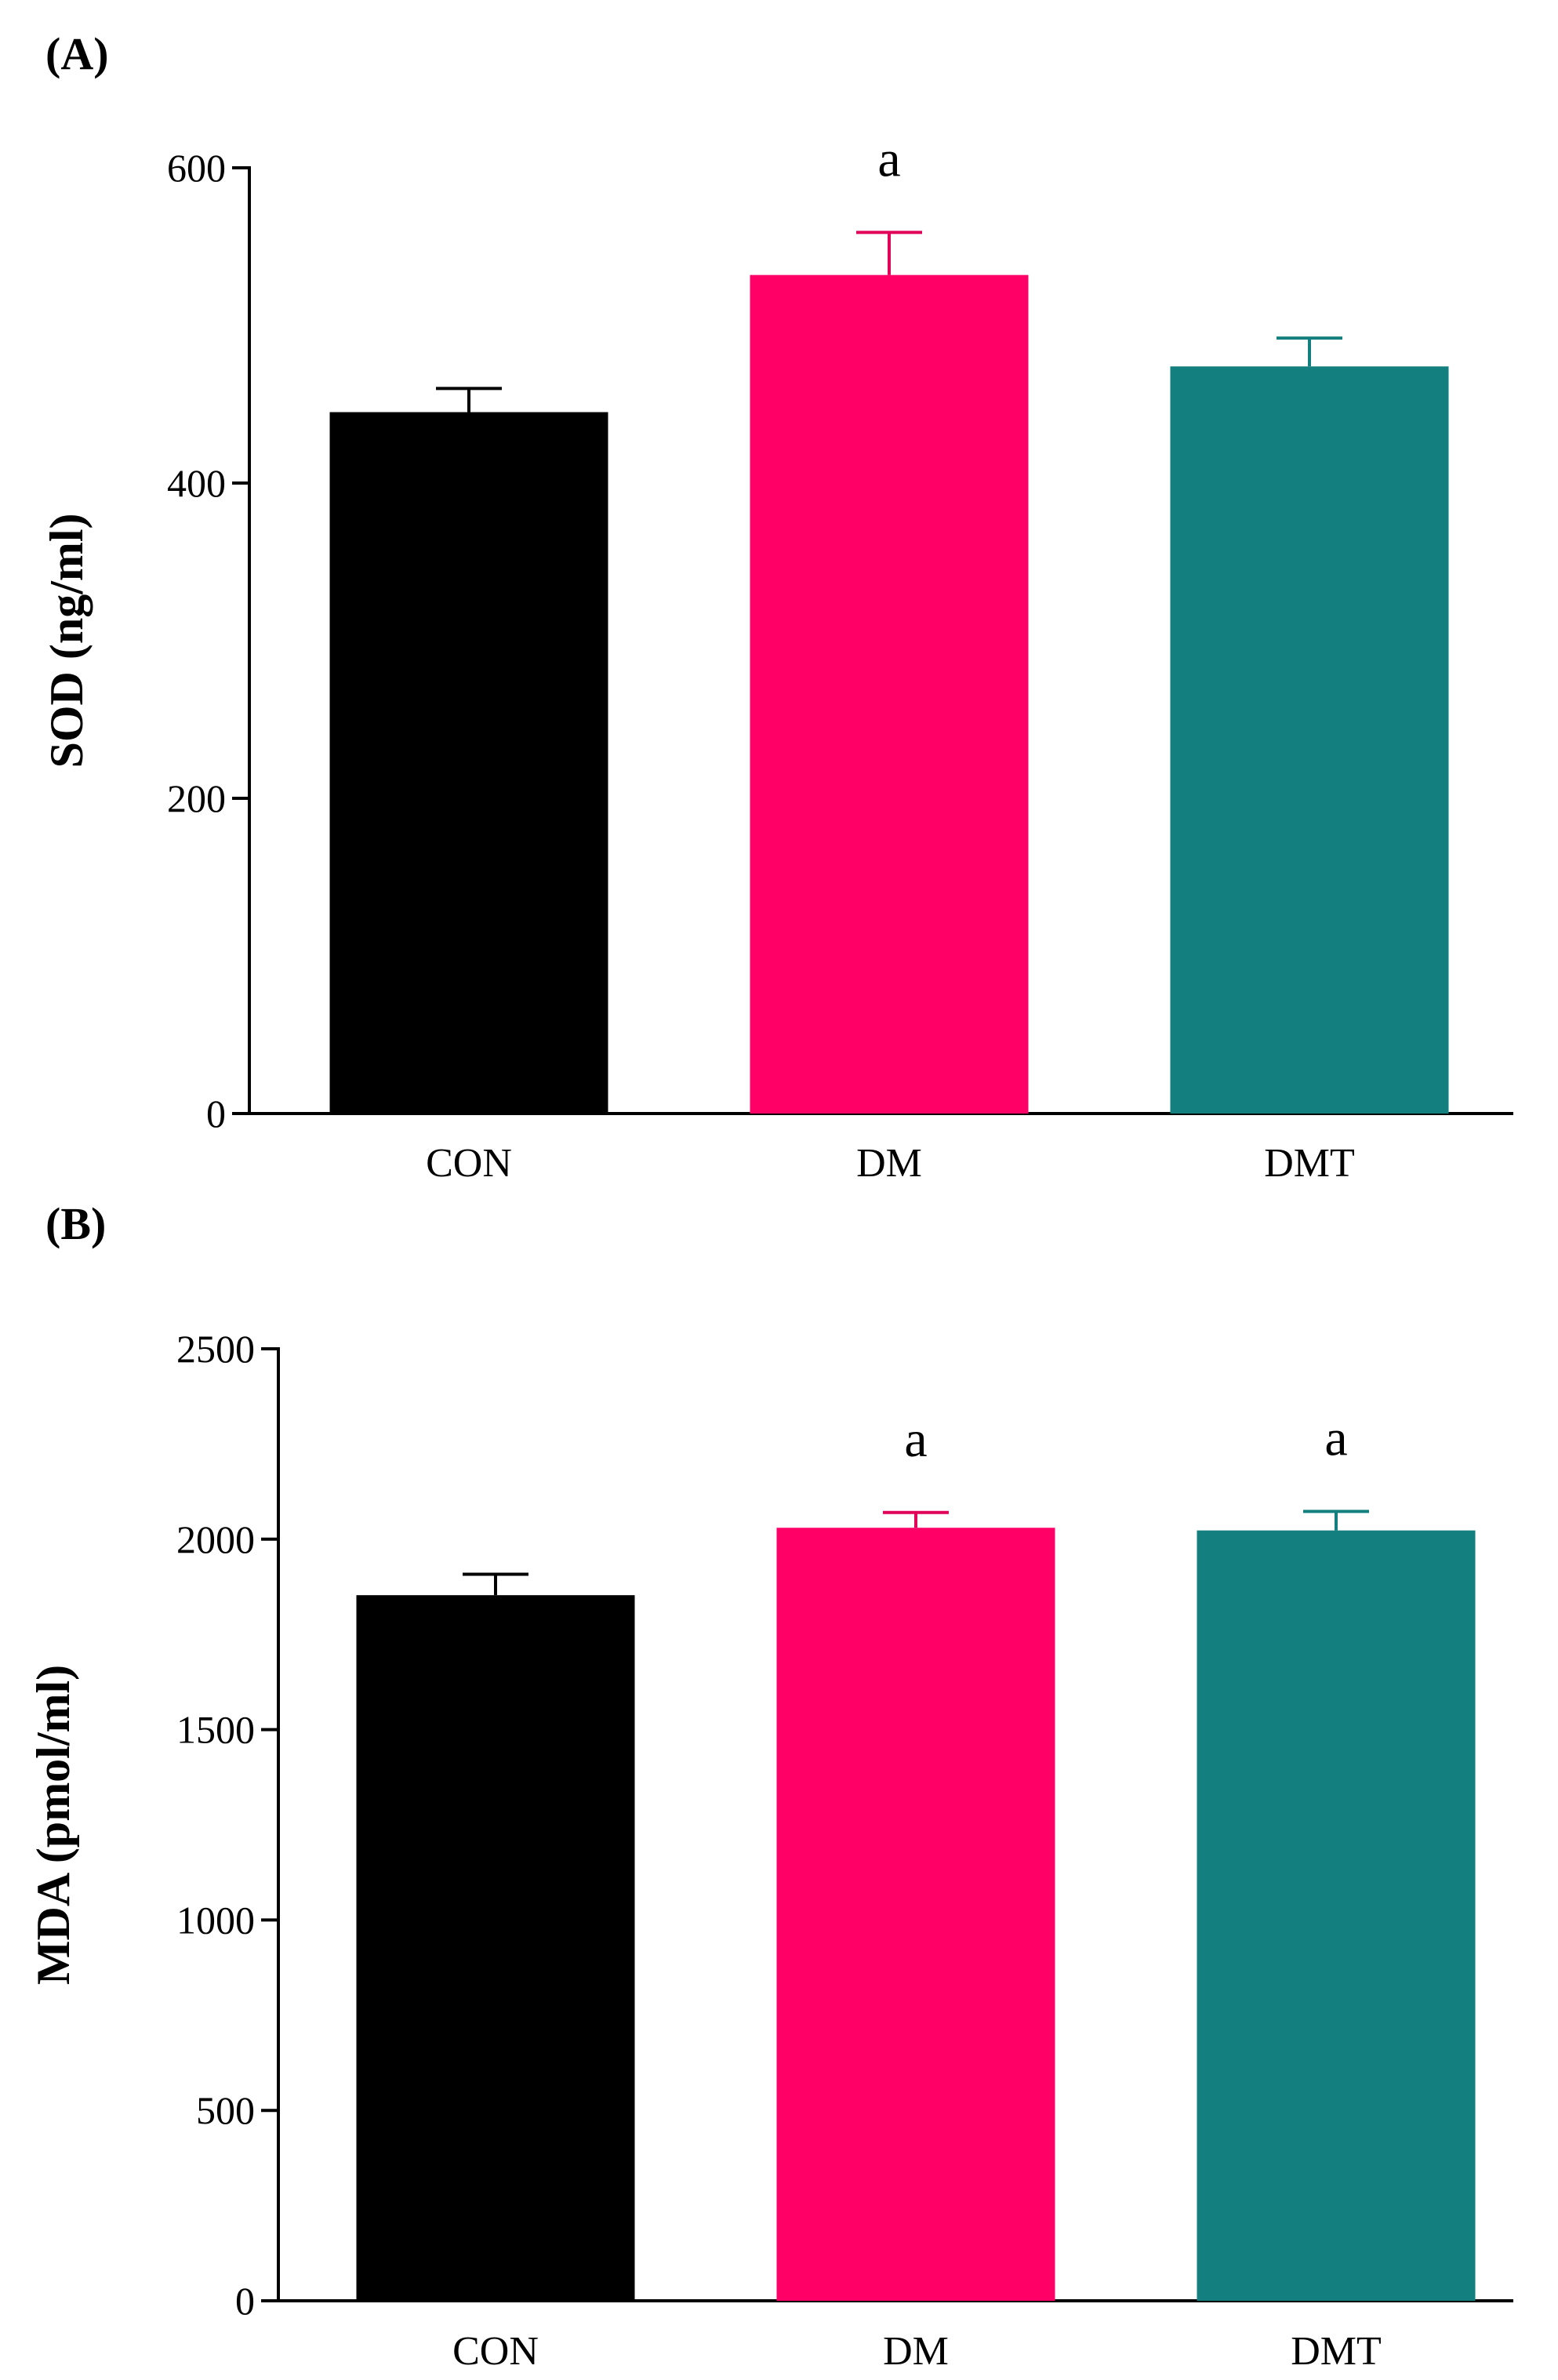  I want to click on panel-label: (A), so click(77, 53).